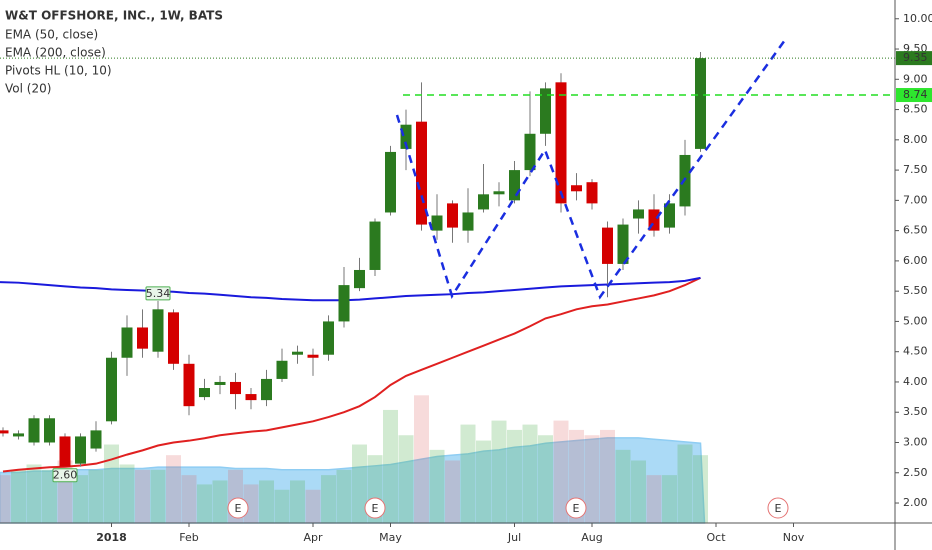  Describe the element at coordinates (111, 537) in the screenshot. I see `x-tick-label: 2018` at that location.